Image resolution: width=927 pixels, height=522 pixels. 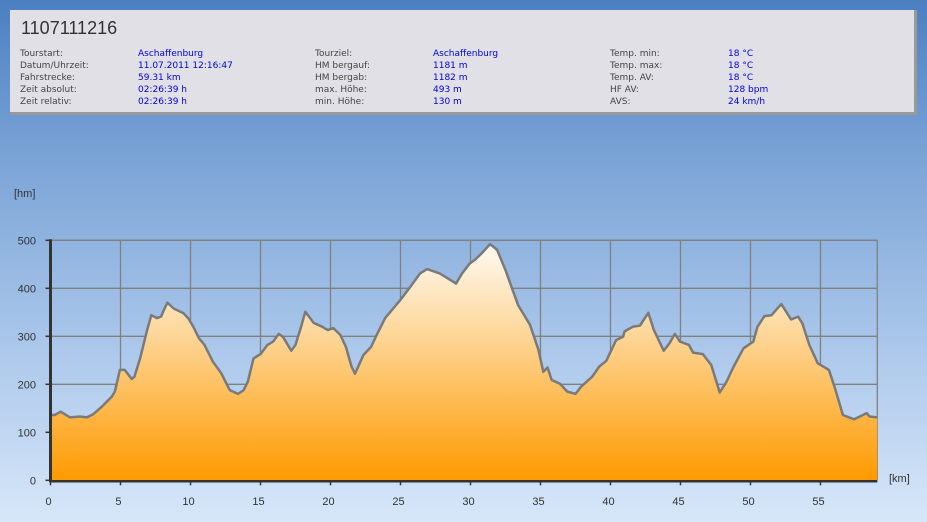 I want to click on info-value: 130 m, so click(x=447, y=102).